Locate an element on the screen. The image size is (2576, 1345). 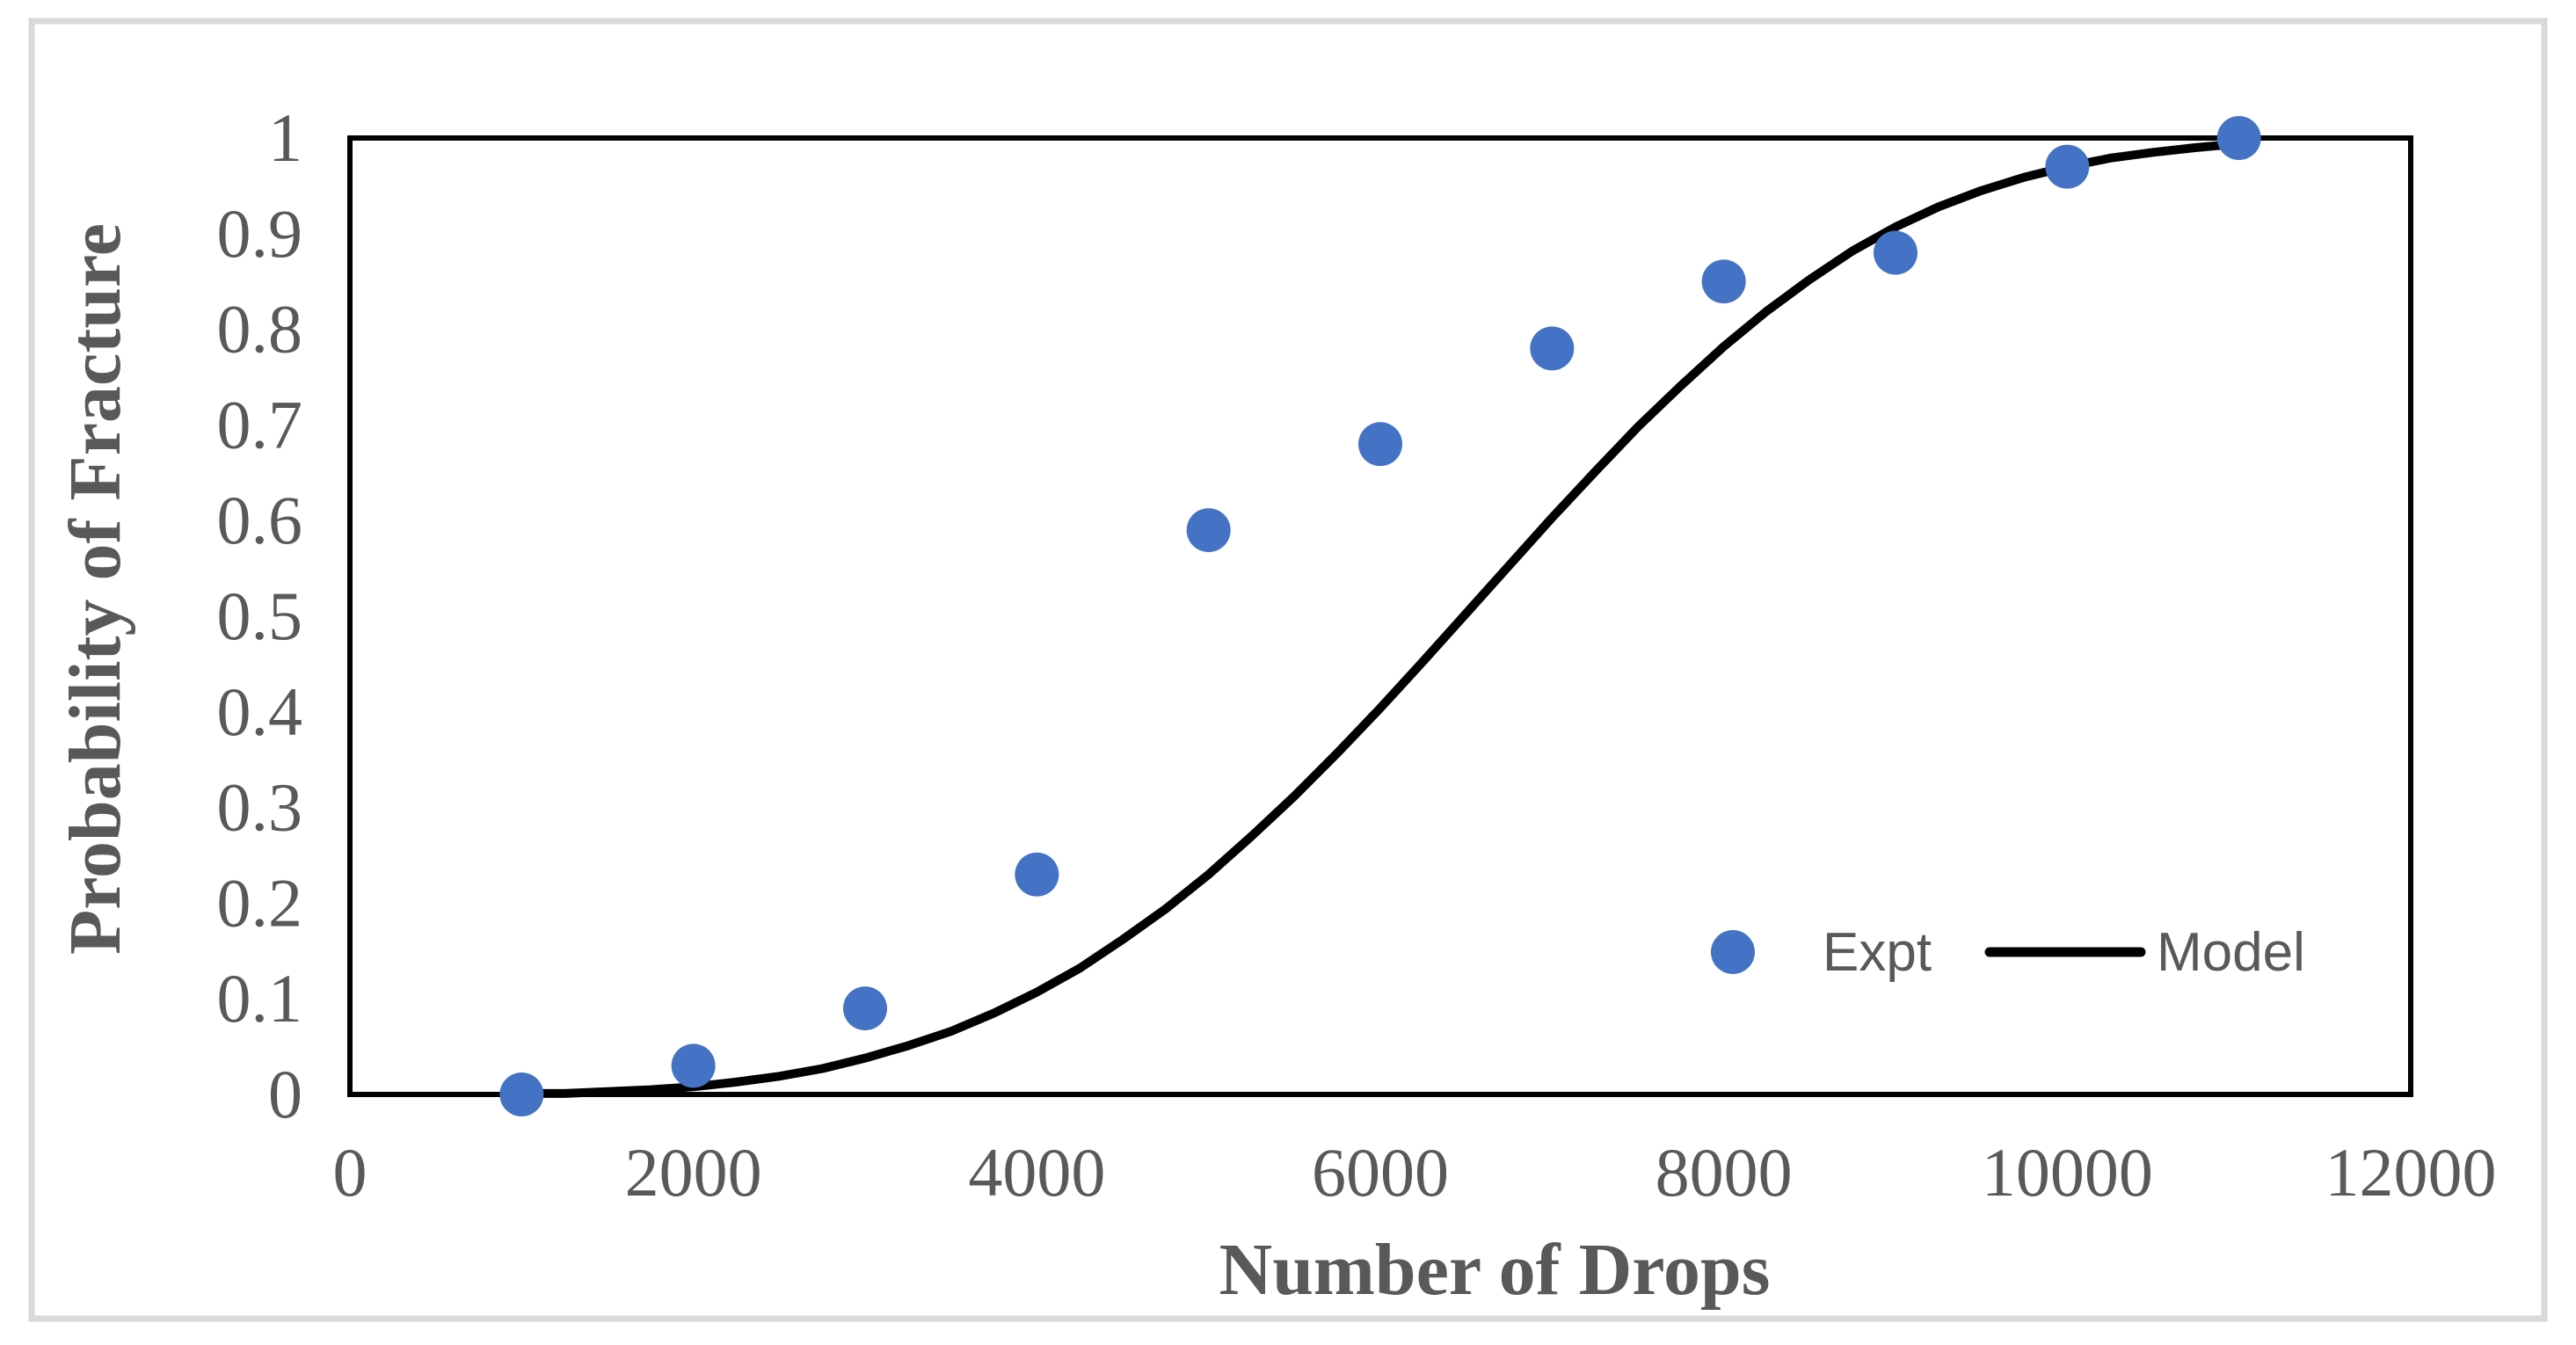
x-axis-tick-labels: 0 2000 4000 6000 8000 10000 12000 is located at coordinates (1415, 1172).